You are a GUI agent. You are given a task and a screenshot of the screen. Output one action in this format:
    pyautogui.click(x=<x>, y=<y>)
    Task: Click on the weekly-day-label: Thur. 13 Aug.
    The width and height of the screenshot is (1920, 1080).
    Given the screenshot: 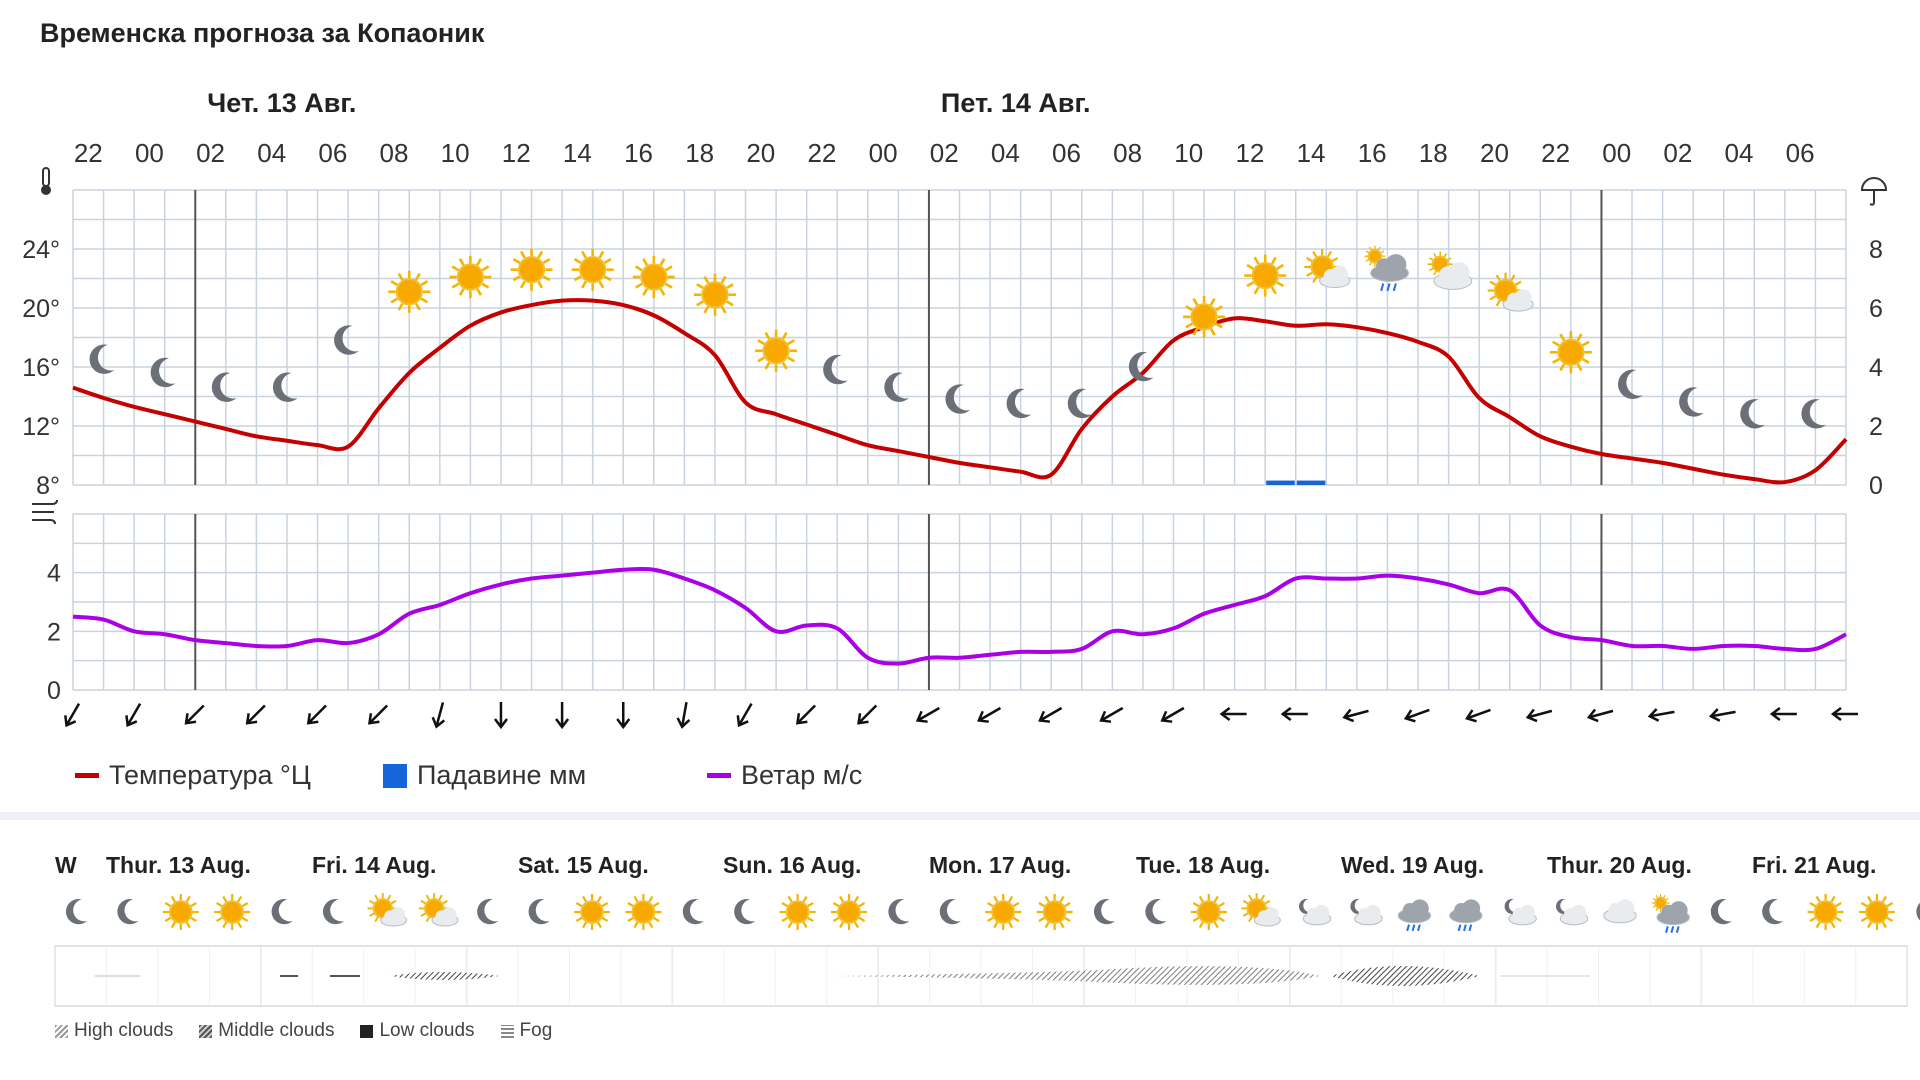 What is the action you would take?
    pyautogui.click(x=178, y=865)
    